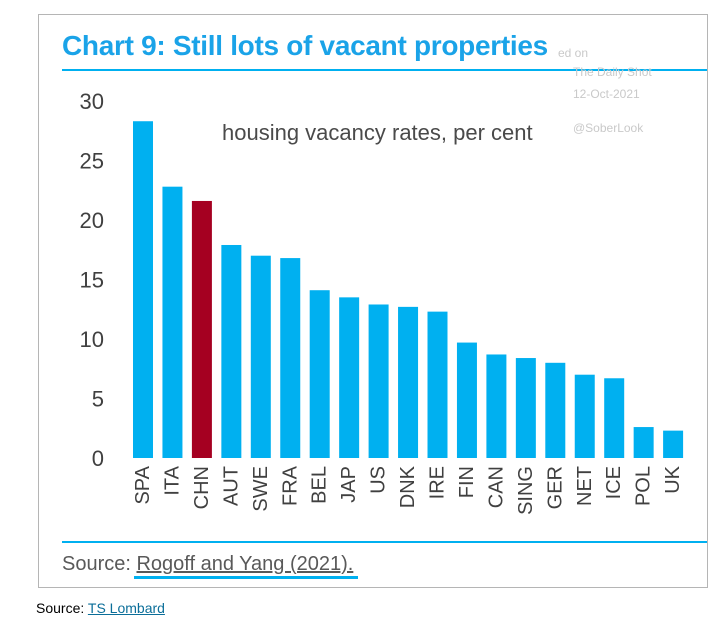  I want to click on x-tick-label-jap: JAP, so click(349, 484).